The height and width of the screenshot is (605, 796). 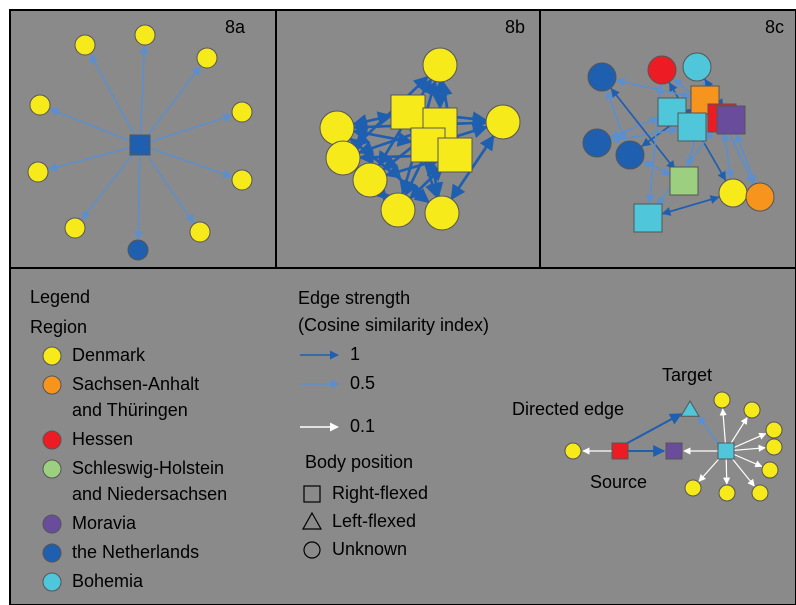 I want to click on edge-label: 1, so click(x=355, y=354).